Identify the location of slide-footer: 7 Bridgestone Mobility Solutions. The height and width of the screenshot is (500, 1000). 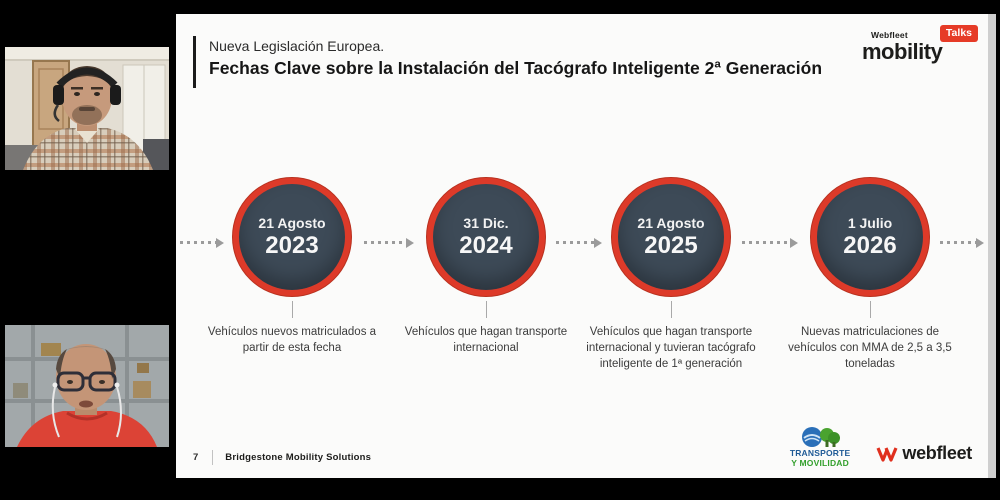
(282, 457).